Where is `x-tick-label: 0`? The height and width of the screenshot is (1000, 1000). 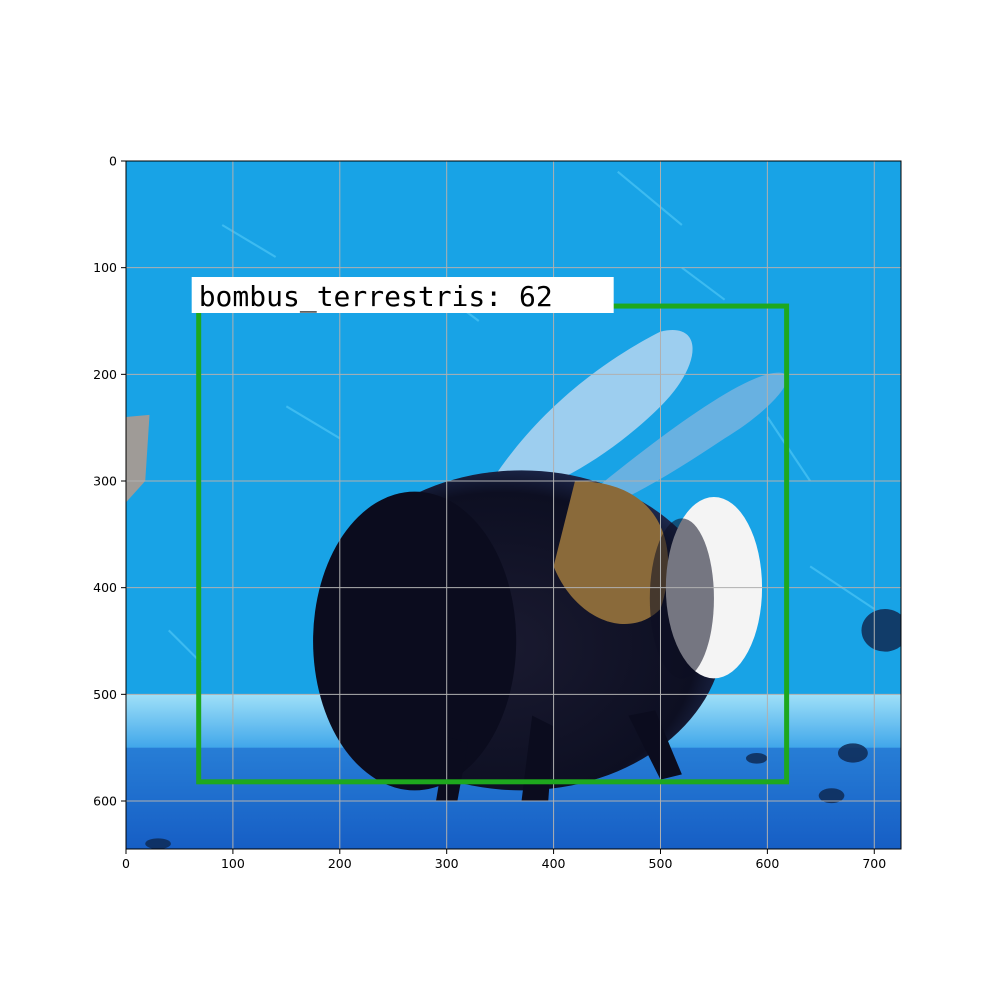
x-tick-label: 0 is located at coordinates (126, 863).